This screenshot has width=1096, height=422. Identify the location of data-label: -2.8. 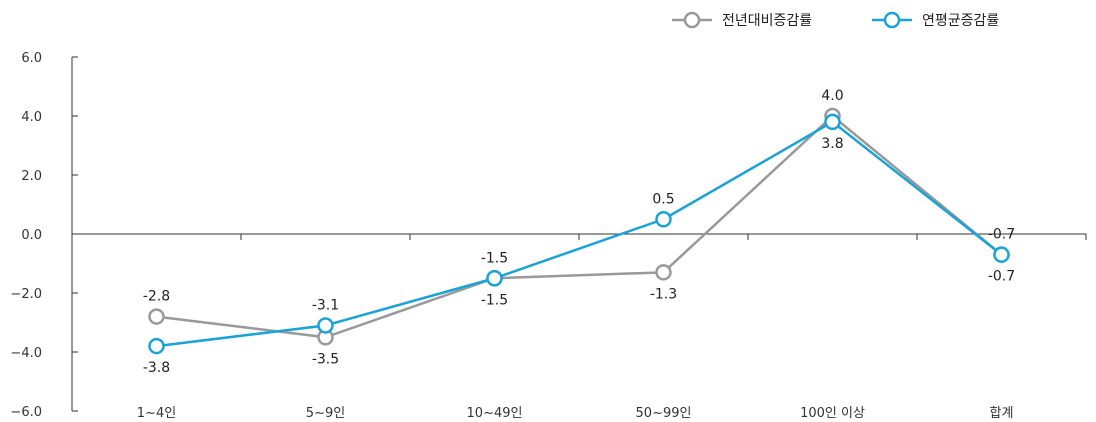
(156, 297).